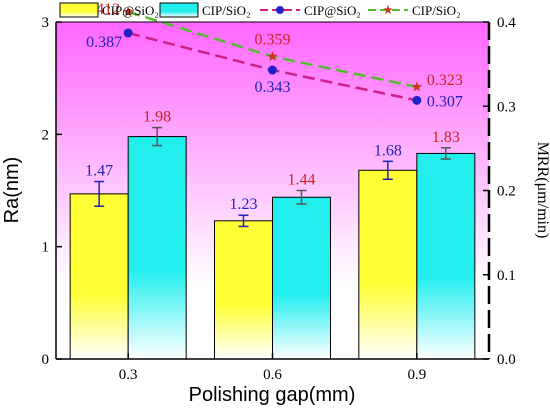 This screenshot has width=550, height=411. What do you see at coordinates (273, 87) in the screenshot?
I see `line-value-label: 0.343` at bounding box center [273, 87].